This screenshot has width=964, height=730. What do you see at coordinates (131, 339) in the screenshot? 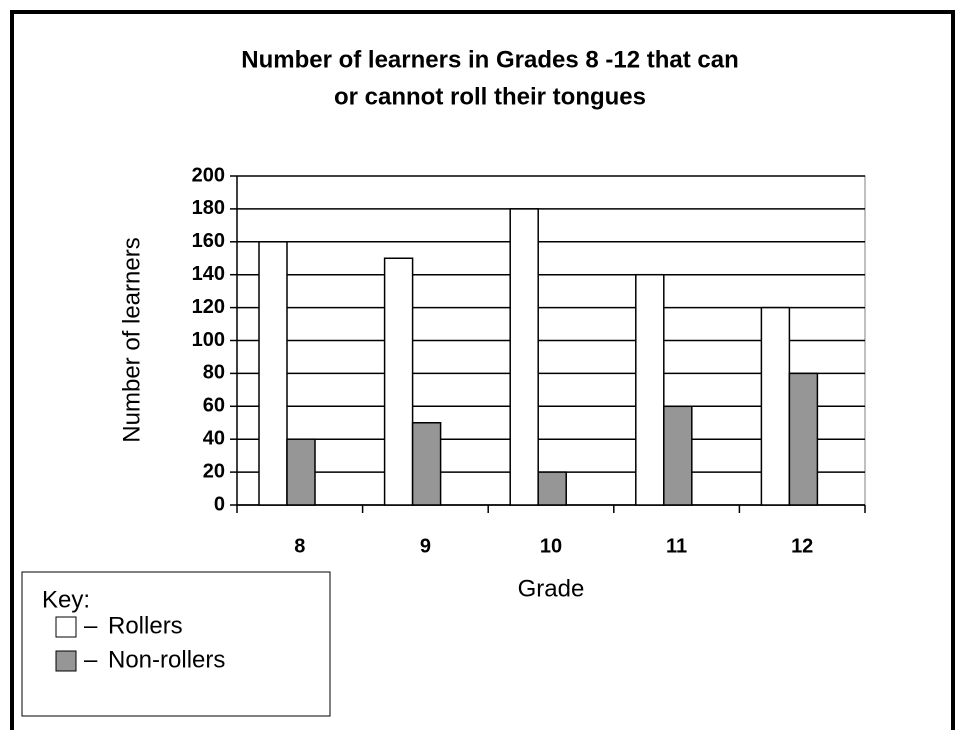
I see `y-axis-label: Number of learners` at bounding box center [131, 339].